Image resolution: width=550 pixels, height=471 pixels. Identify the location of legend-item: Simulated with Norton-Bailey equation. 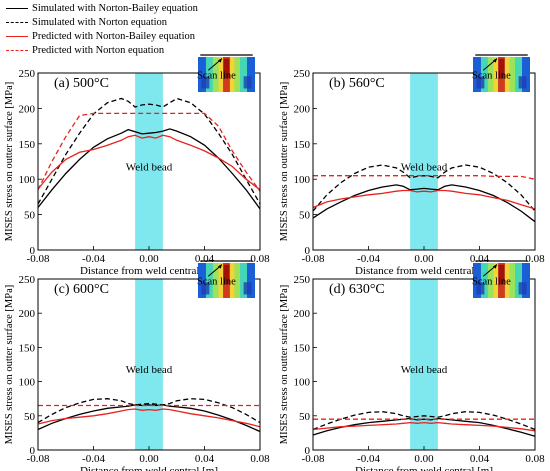
(154, 9).